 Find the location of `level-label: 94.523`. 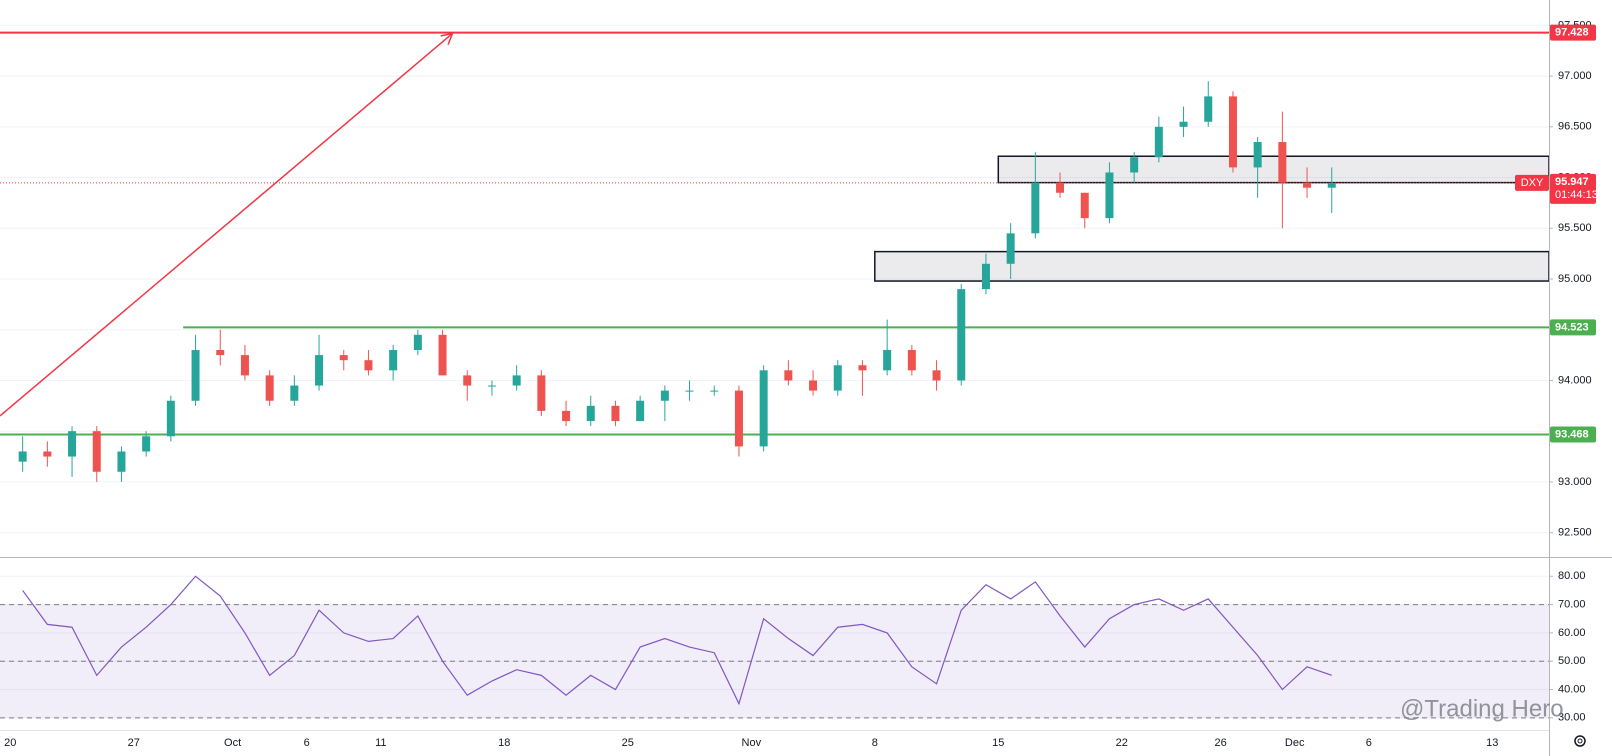

level-label: 94.523 is located at coordinates (1572, 327).